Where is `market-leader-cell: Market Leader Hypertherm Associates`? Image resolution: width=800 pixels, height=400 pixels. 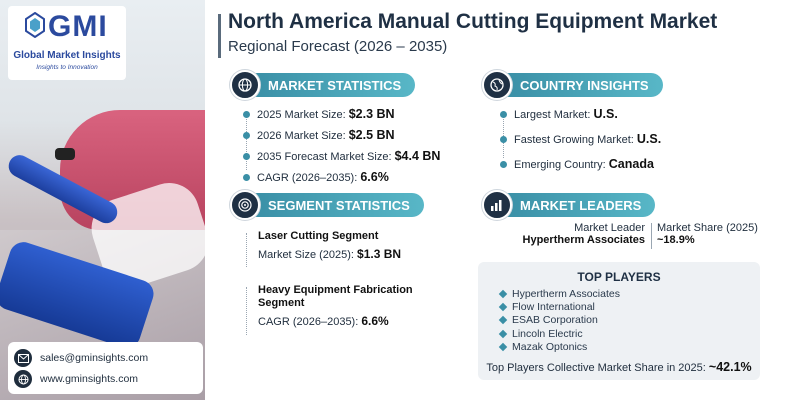
market-leader-cell: Market Leader Hypertherm Associates is located at coordinates (575, 234).